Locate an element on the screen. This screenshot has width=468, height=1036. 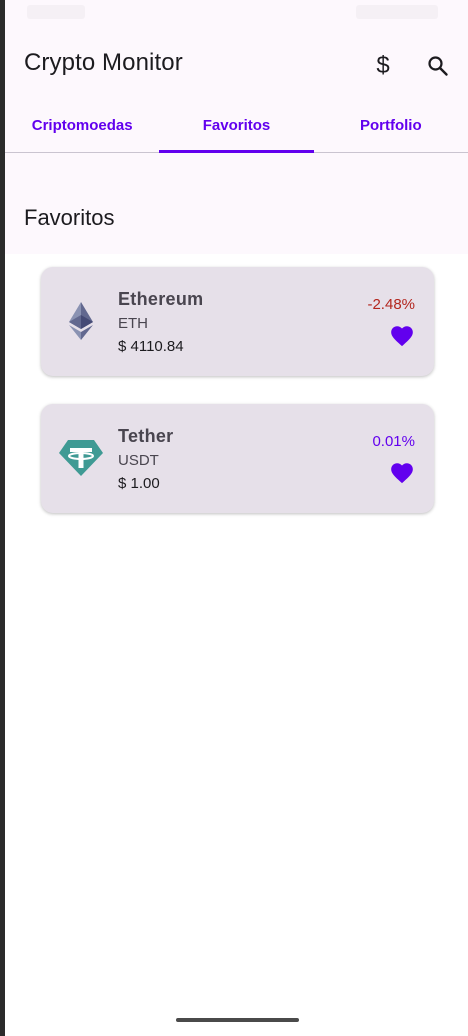
window-edge is located at coordinates (2, 518).